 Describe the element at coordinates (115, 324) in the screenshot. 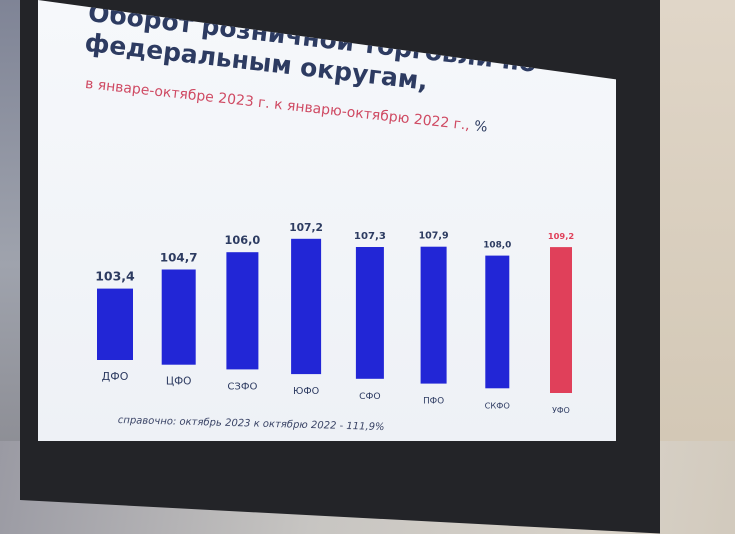

I see `bar-ДФО` at that location.